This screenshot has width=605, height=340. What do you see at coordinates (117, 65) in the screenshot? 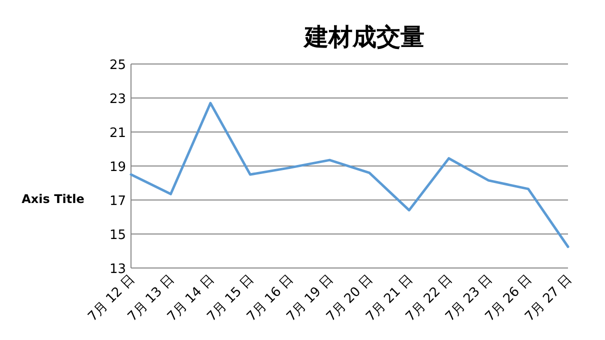
I see `y-tick-label: 25` at bounding box center [117, 65].